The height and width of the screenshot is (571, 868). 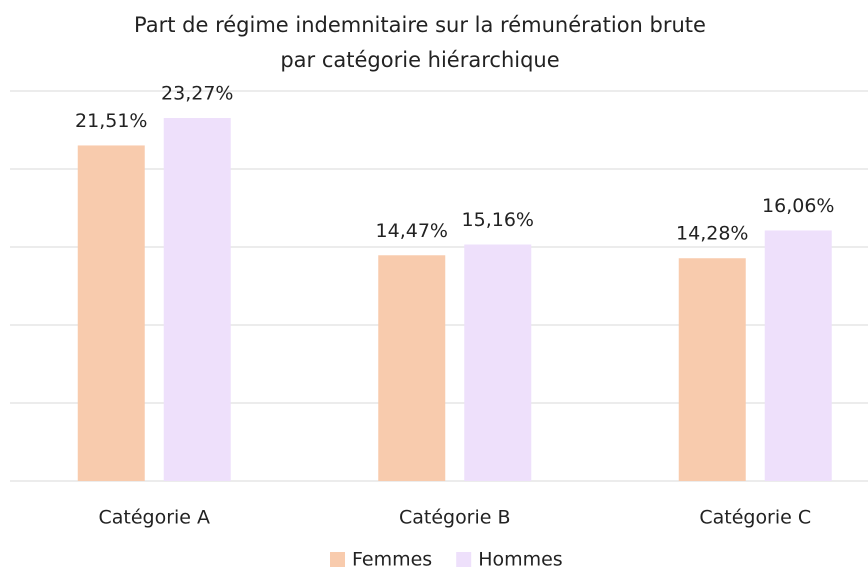 I want to click on legend-label: Femmes, so click(x=392, y=560).